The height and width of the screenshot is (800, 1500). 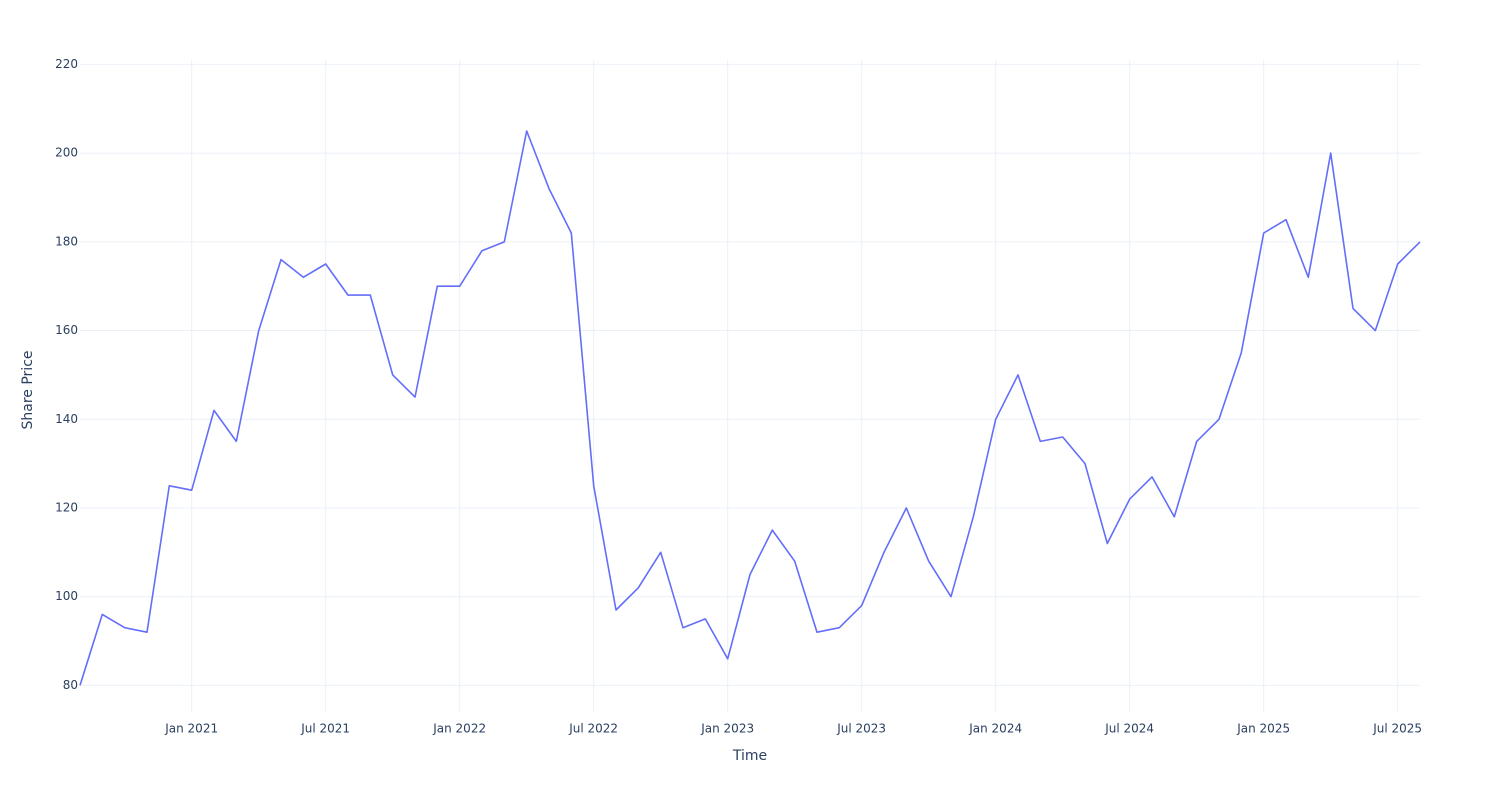 What do you see at coordinates (1397, 729) in the screenshot?
I see `x-tick-label: Jul 2025` at bounding box center [1397, 729].